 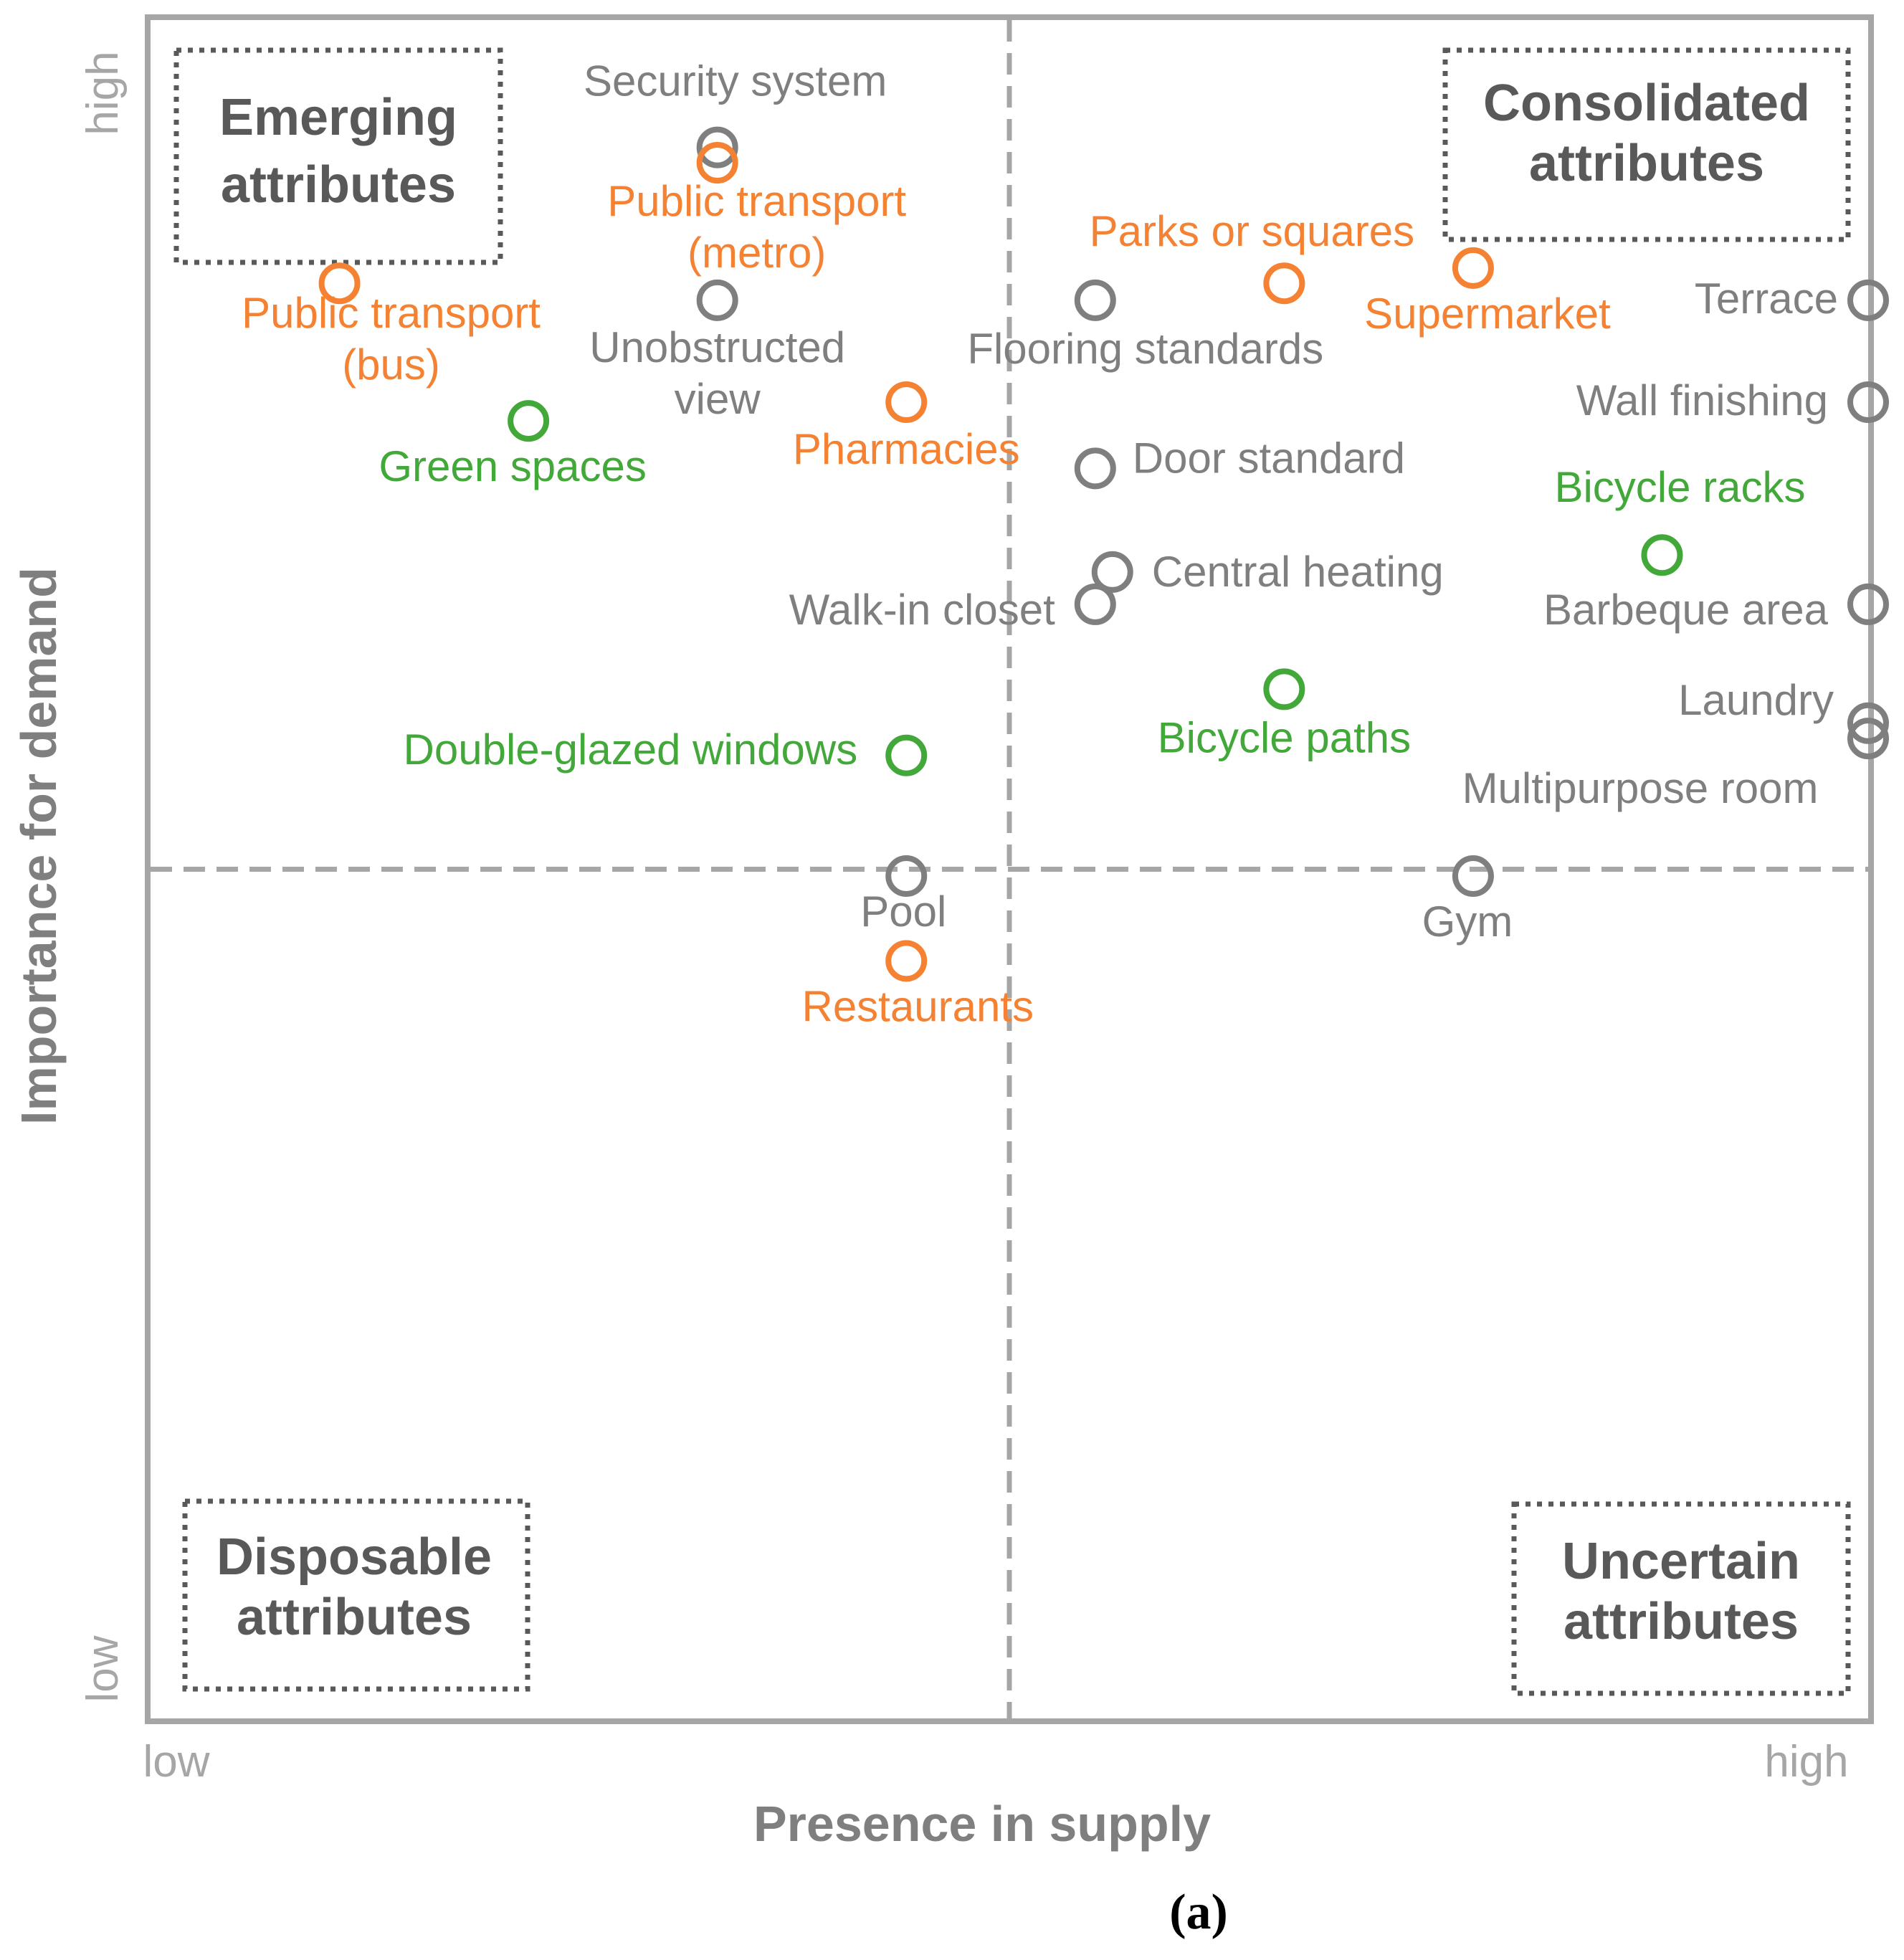 I want to click on point-label: view, so click(x=718, y=399).